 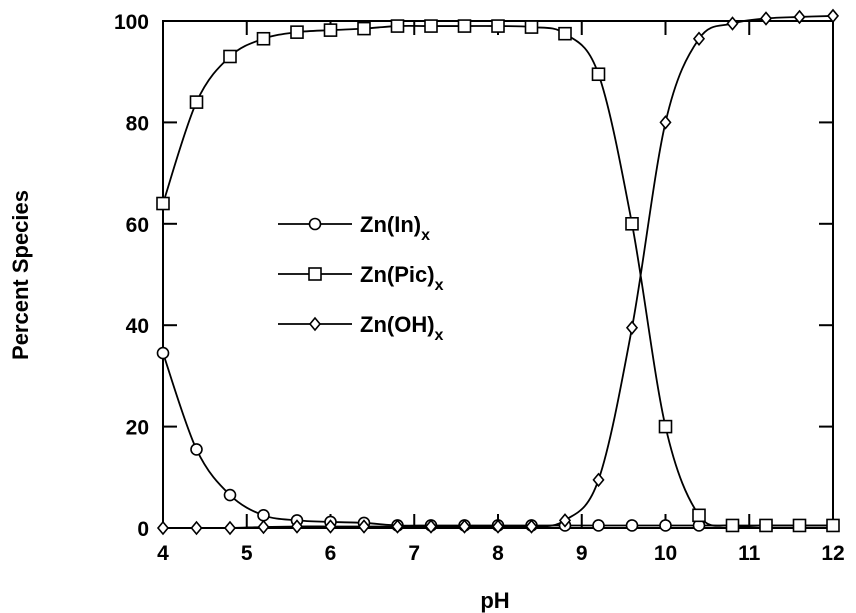 I want to click on legend: Zn(In)x Zn(Pic)x Zn(OH)x, so click(x=361, y=278).